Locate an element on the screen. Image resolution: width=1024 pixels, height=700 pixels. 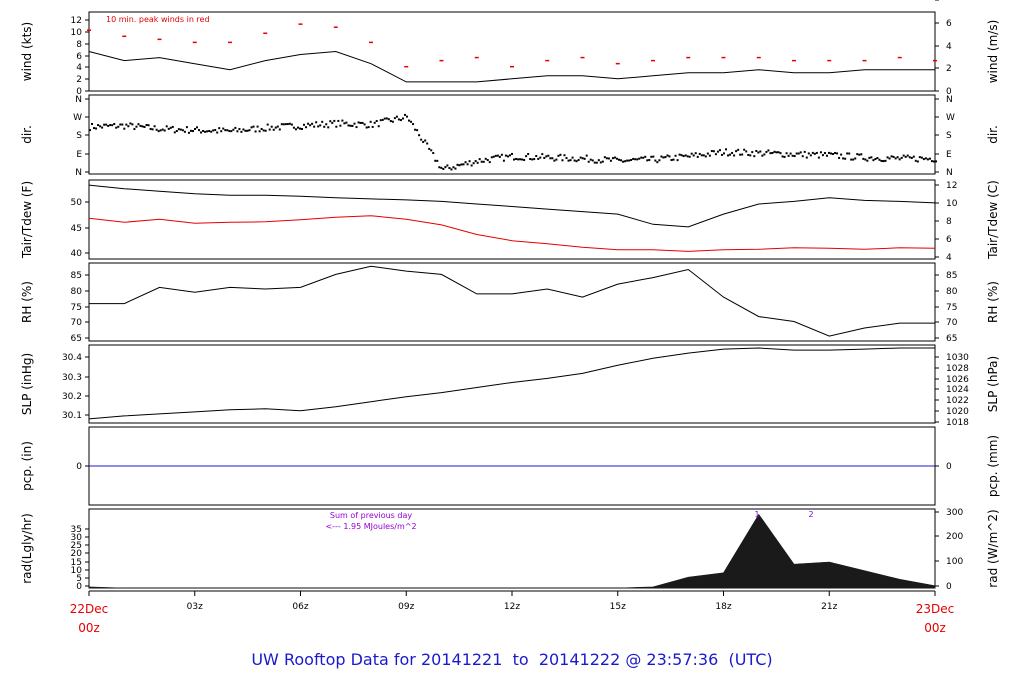
right-tick-label: 1028 is located at coordinates (957, 369).